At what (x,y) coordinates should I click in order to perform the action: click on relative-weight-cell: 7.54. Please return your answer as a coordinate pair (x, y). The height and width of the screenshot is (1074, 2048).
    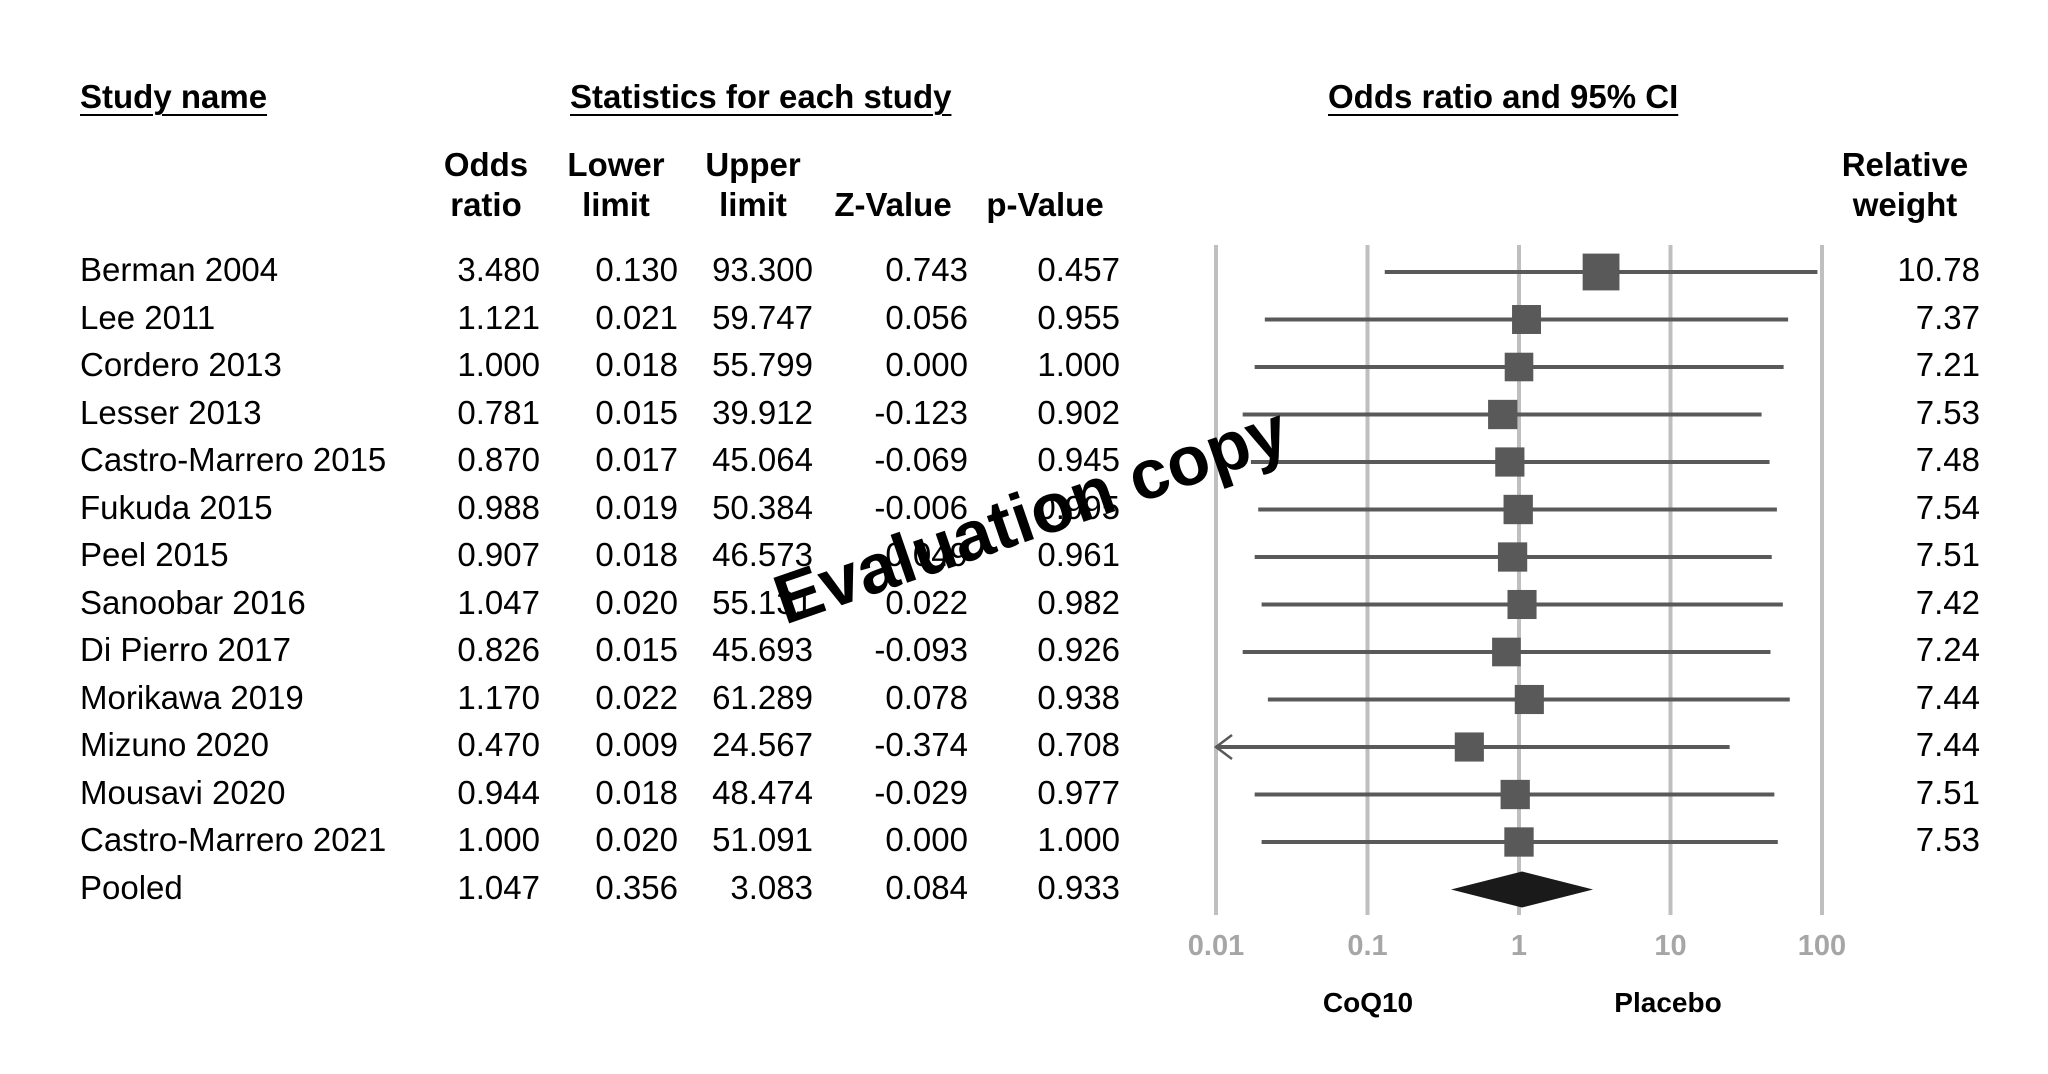
    Looking at the image, I should click on (1947, 507).